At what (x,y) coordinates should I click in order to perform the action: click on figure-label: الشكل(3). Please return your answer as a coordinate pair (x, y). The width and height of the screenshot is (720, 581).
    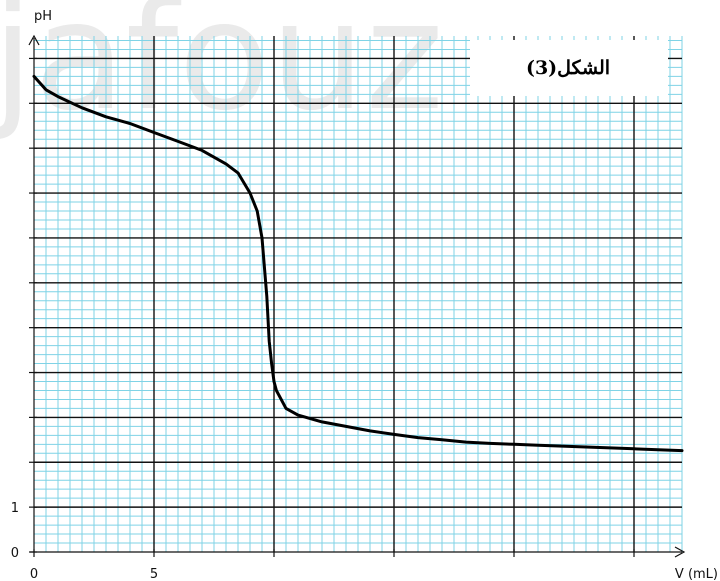
    Looking at the image, I should click on (568, 68).